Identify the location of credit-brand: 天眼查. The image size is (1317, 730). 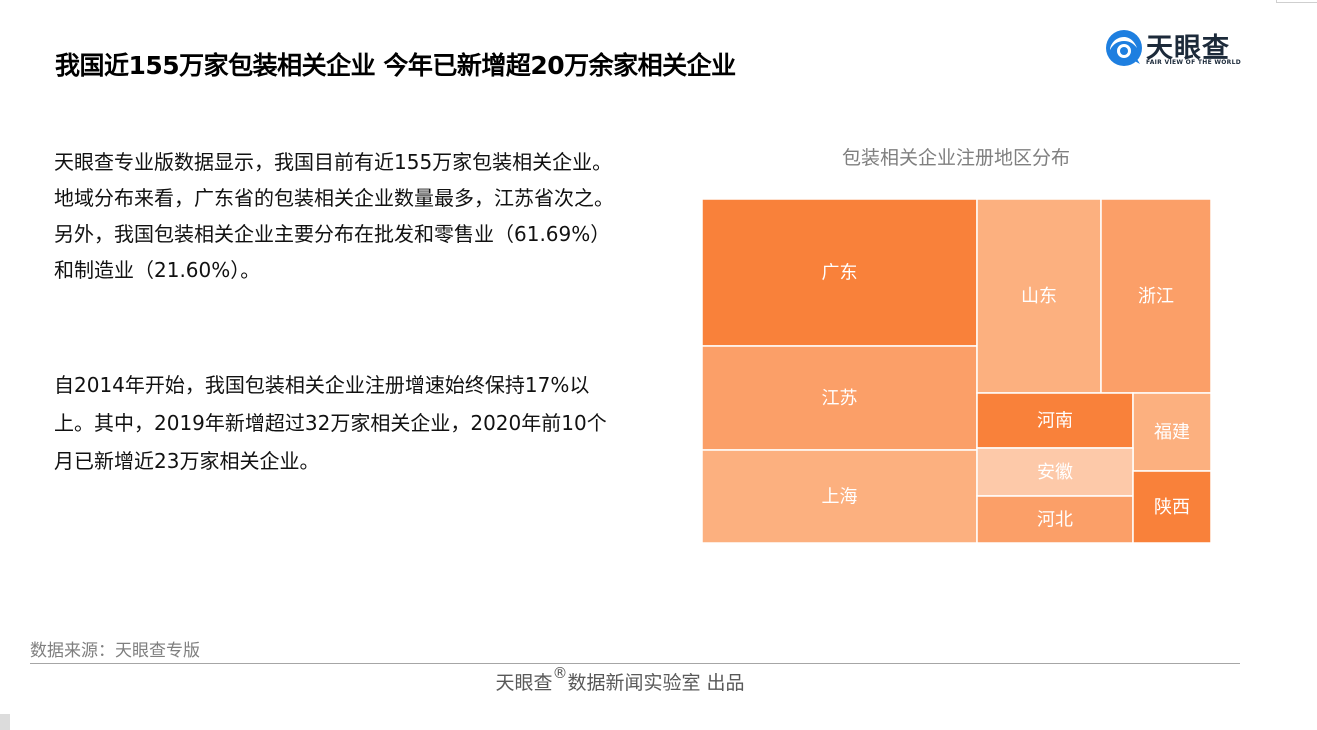
(524, 683).